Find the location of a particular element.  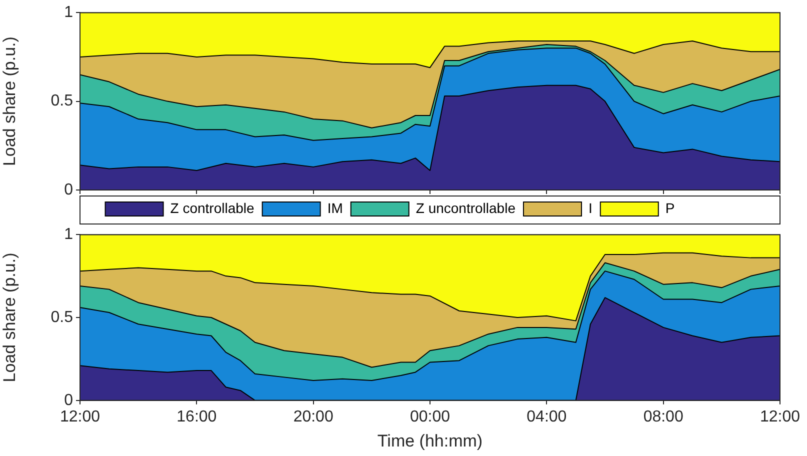

x-tick-label: 08:00 is located at coordinates (663, 417).